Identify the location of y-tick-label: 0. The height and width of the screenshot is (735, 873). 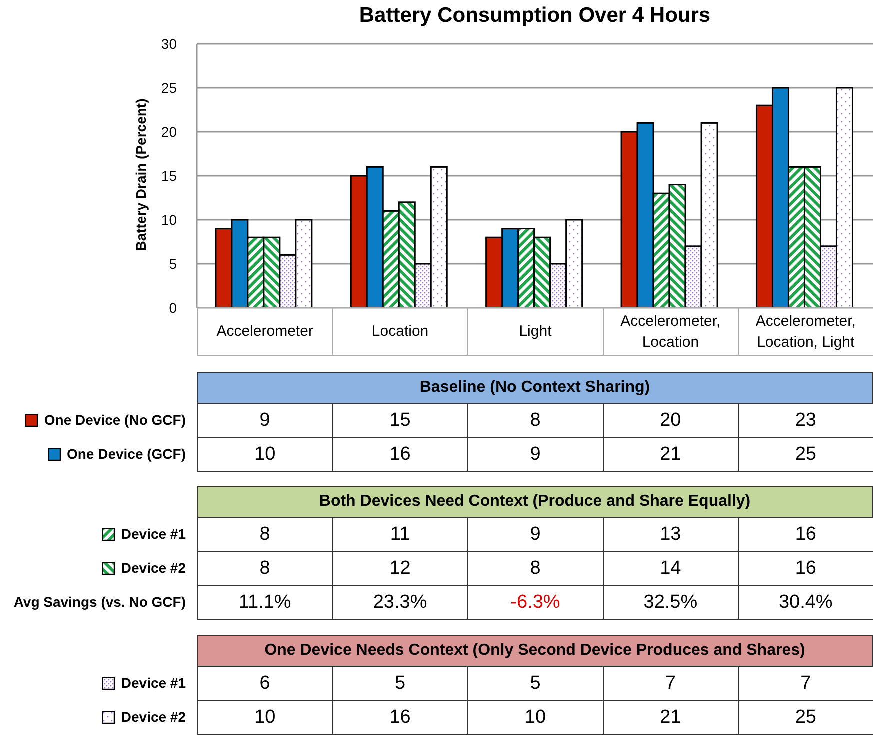
(173, 308).